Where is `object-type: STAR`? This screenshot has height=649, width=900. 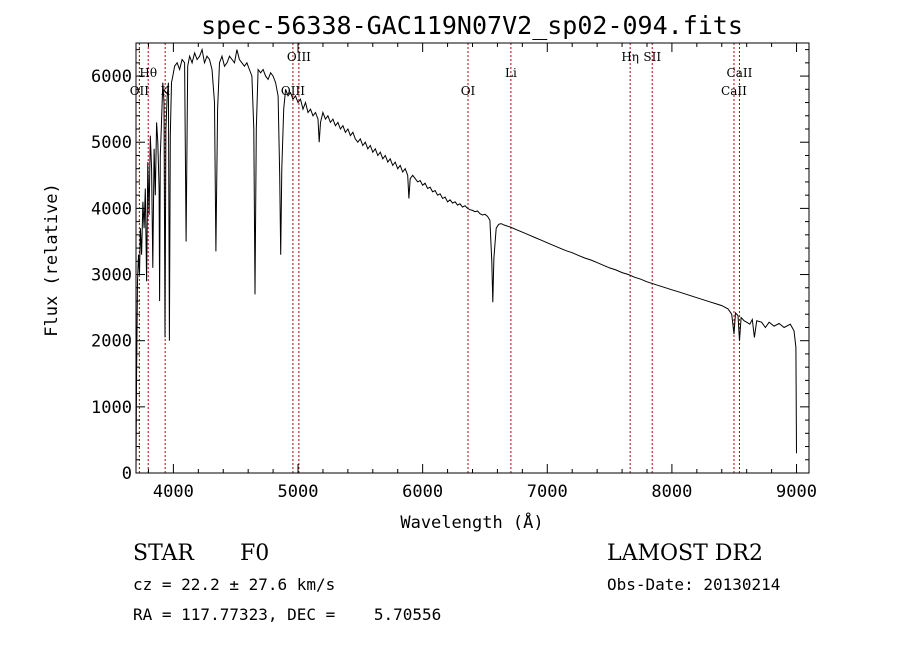
object-type: STAR is located at coordinates (164, 553).